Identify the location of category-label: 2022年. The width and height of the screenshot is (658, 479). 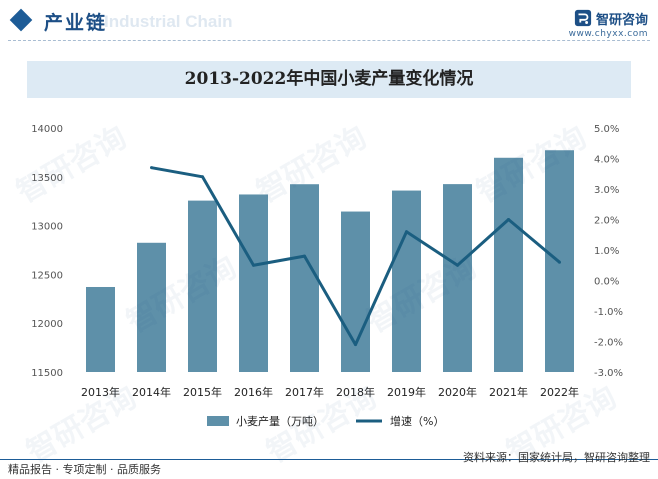
(559, 392).